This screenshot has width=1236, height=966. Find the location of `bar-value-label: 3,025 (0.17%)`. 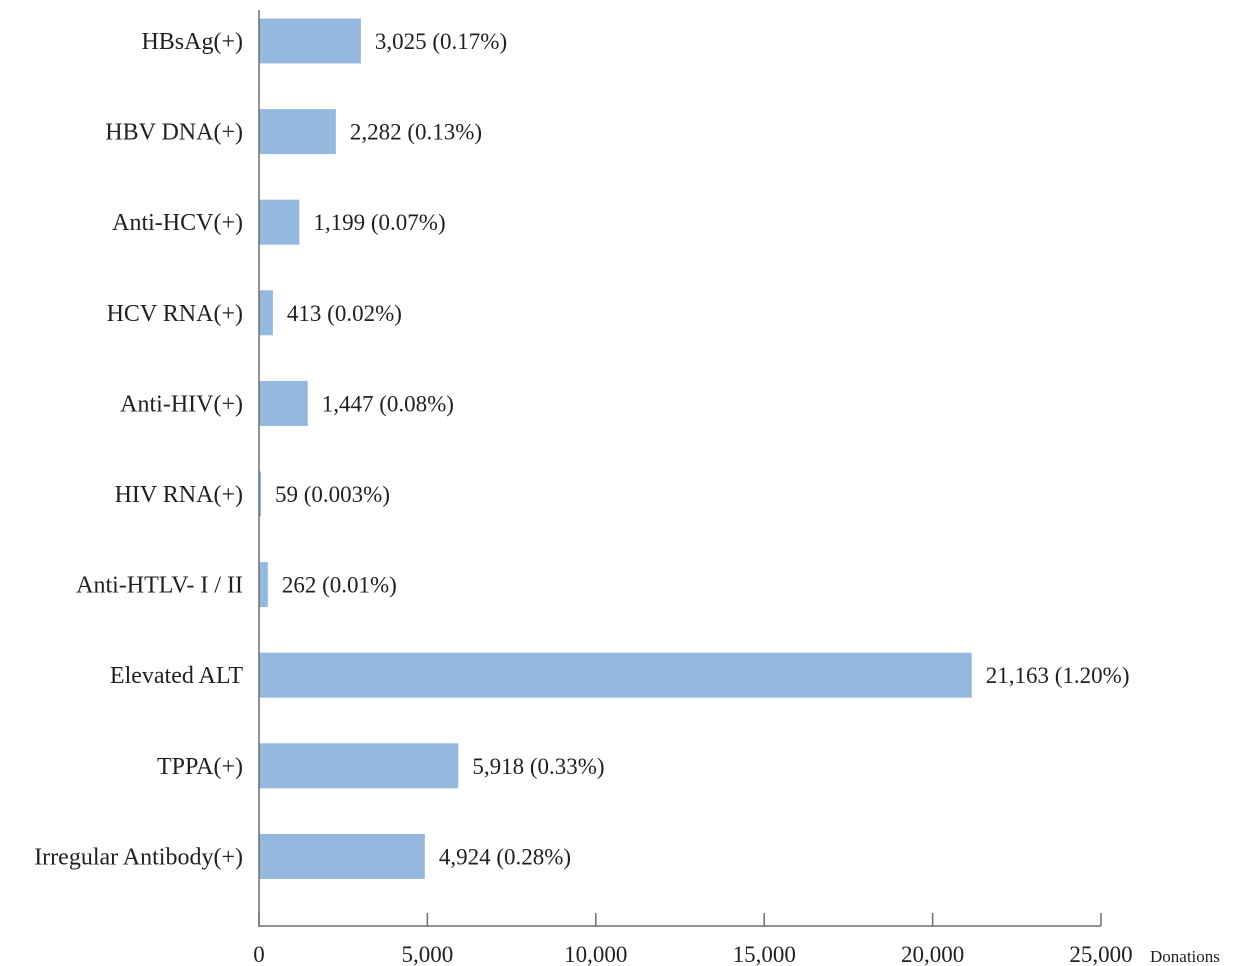

bar-value-label: 3,025 (0.17%) is located at coordinates (441, 41).